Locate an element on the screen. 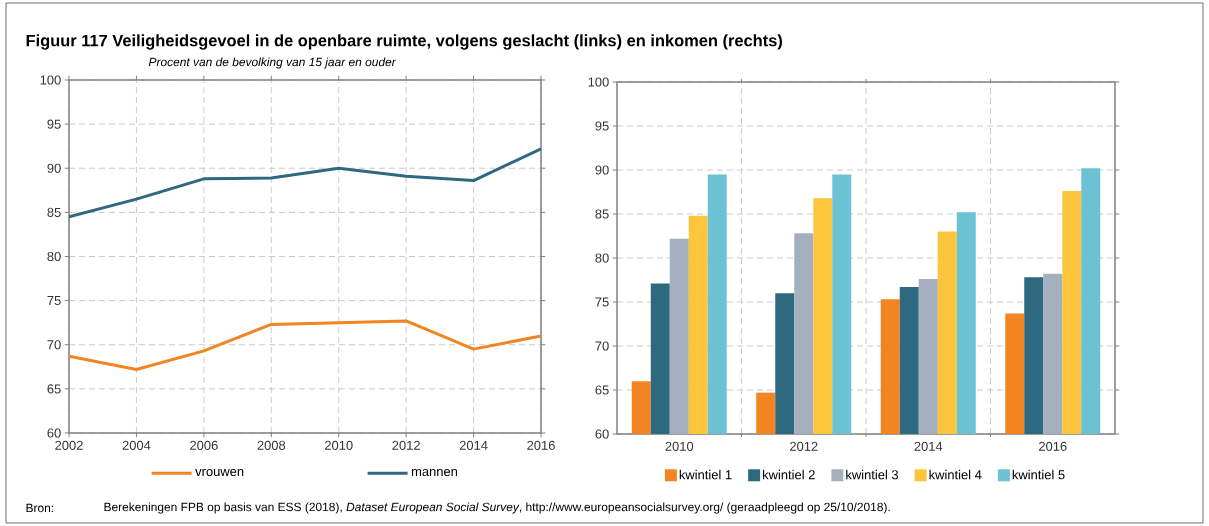 The image size is (1209, 526). x-tick-label: 2002 is located at coordinates (69, 445).